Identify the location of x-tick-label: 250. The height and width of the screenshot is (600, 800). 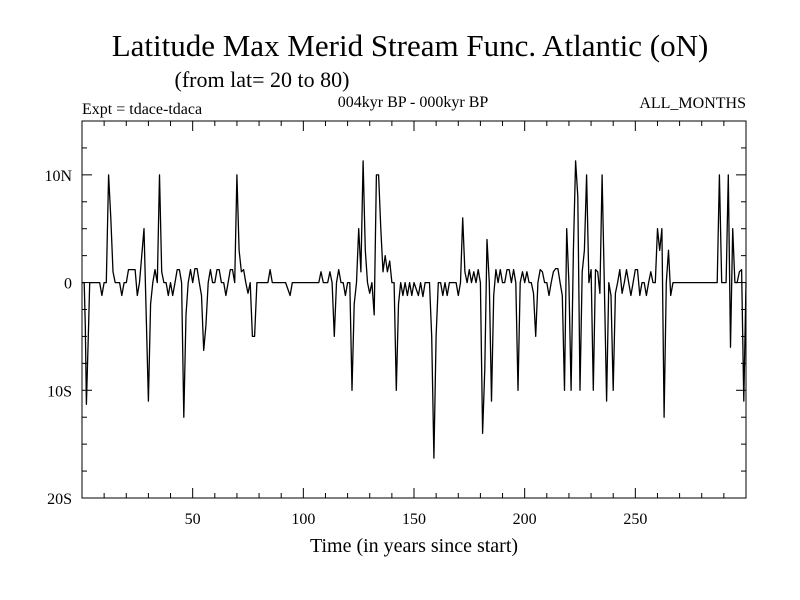
(635, 519).